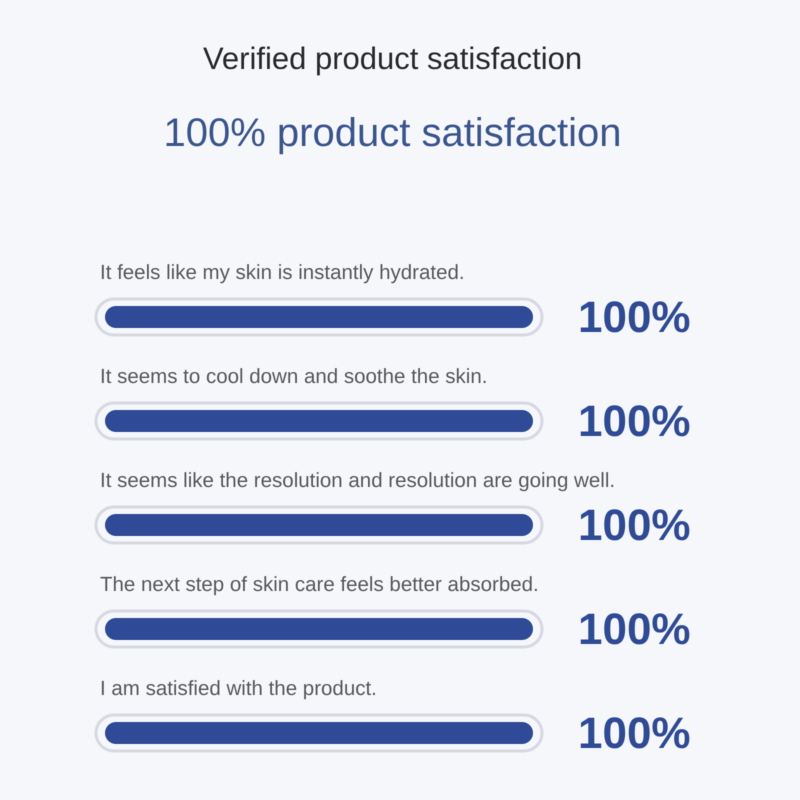  What do you see at coordinates (294, 376) in the screenshot?
I see `y-tick-label: It seems to cool down and soothe the skin.` at bounding box center [294, 376].